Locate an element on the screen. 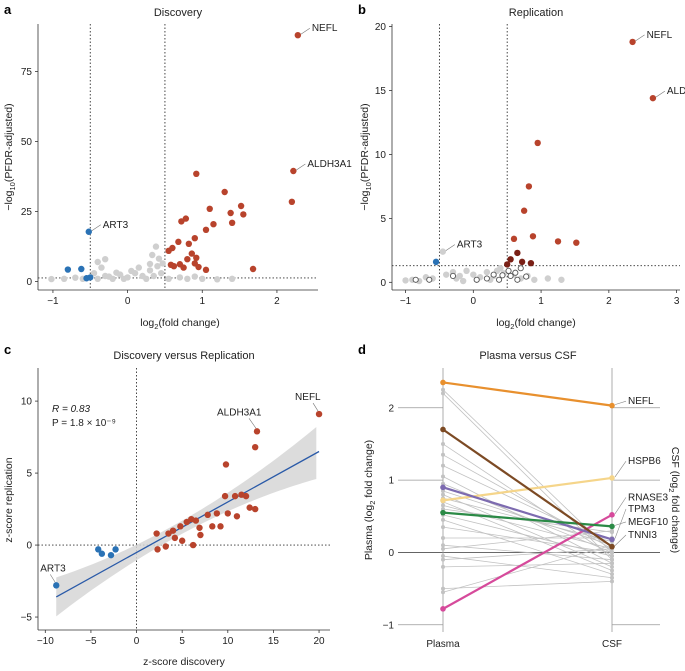  y-tick-label: 15 is located at coordinates (381, 91).